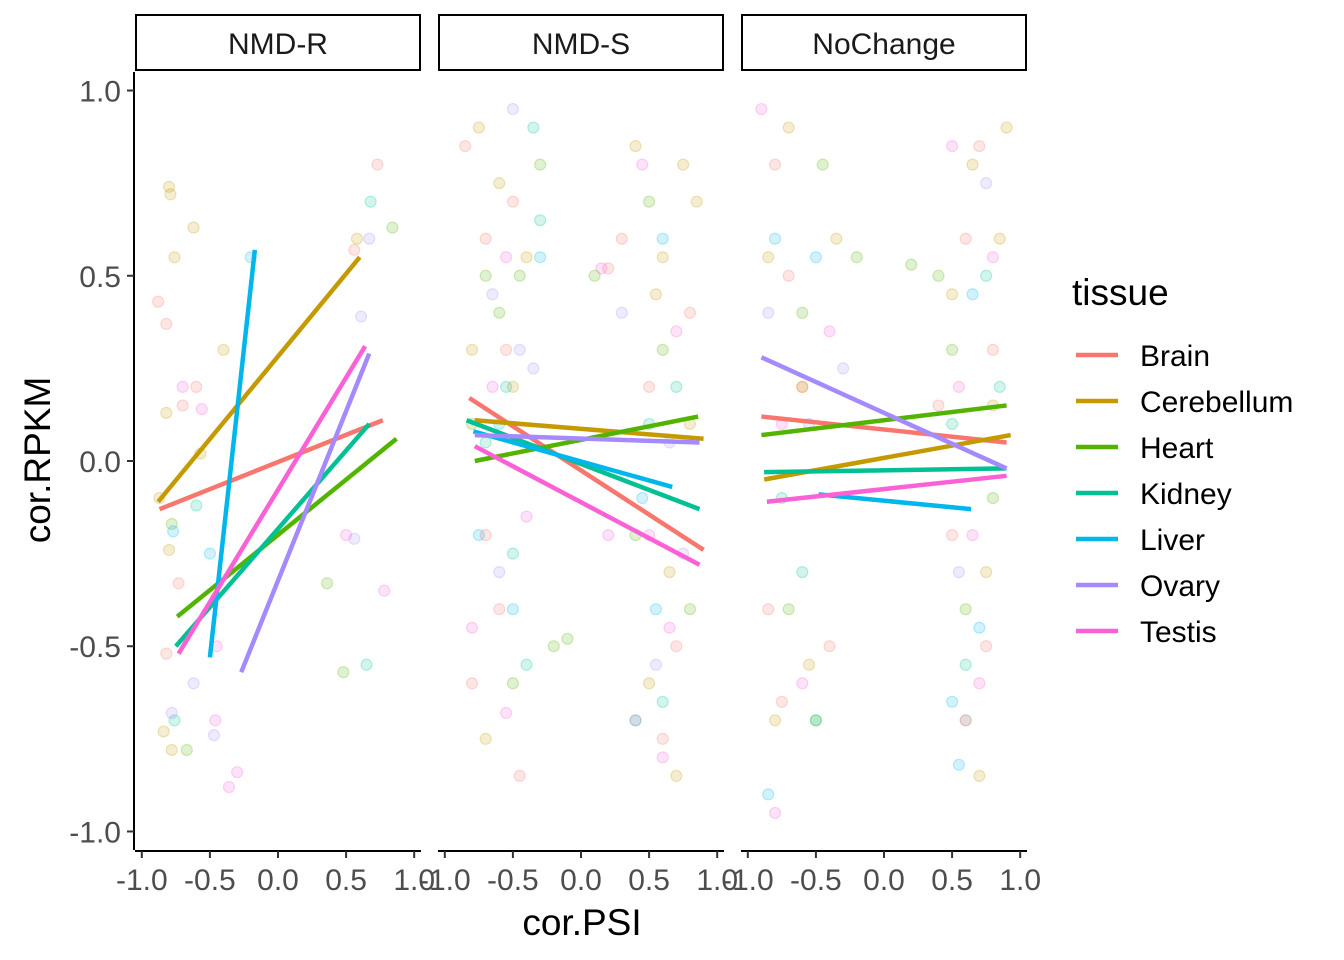 This screenshot has width=1344, height=960. Describe the element at coordinates (884, 413) in the screenshot. I see `fit-line-ovary` at that location.